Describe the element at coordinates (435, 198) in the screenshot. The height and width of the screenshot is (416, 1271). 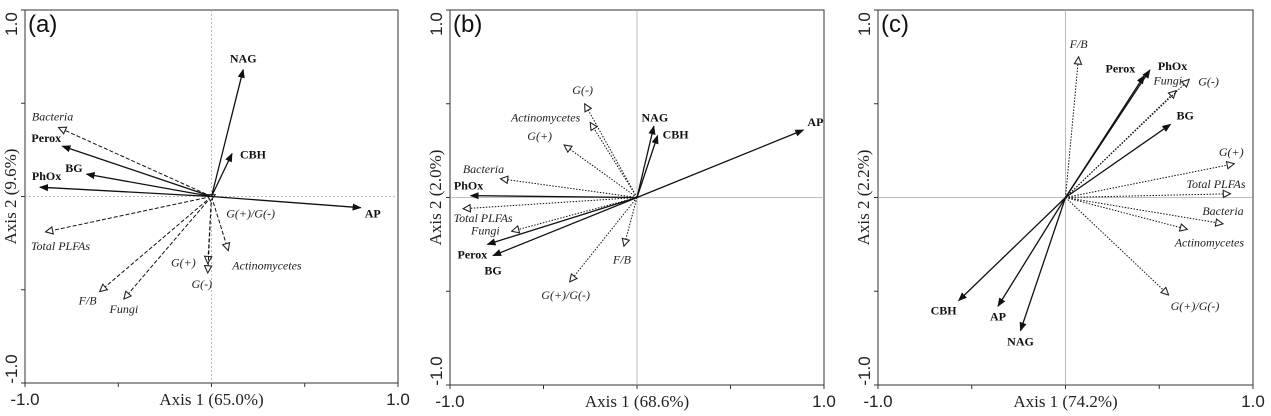
I see `y-axis-title: Axis 2 (2.0%)` at that location.